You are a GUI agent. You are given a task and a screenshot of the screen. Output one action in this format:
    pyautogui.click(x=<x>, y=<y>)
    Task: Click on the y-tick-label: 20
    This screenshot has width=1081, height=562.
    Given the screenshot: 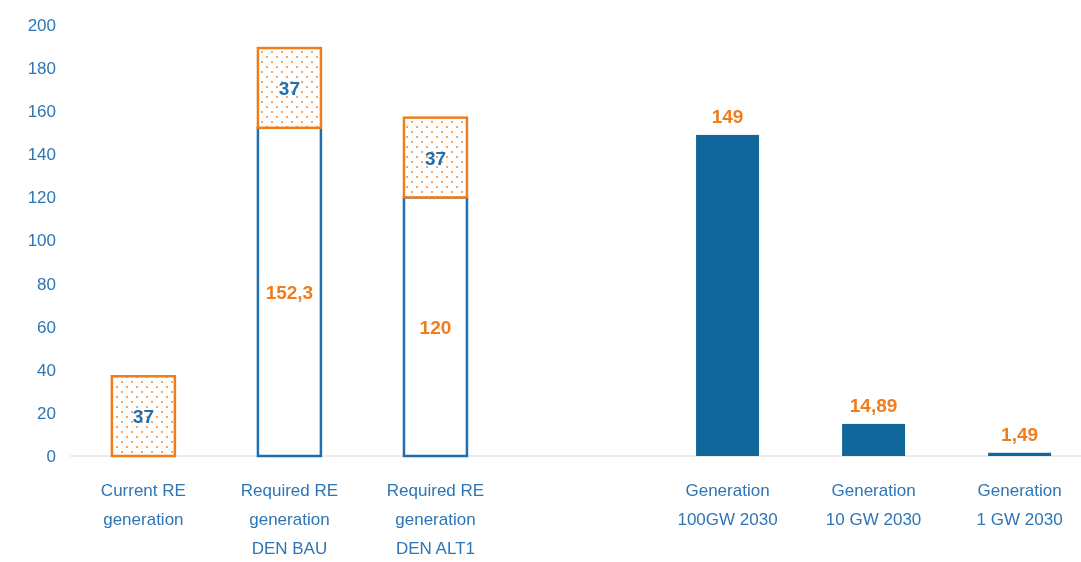 What is the action you would take?
    pyautogui.click(x=46, y=413)
    